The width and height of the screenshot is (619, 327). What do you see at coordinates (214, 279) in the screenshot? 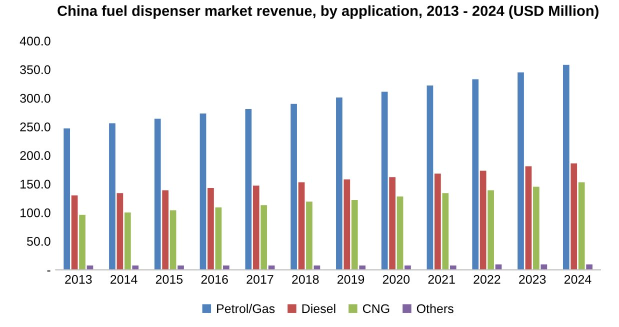
I see `x-tick-label: 2016` at bounding box center [214, 279].